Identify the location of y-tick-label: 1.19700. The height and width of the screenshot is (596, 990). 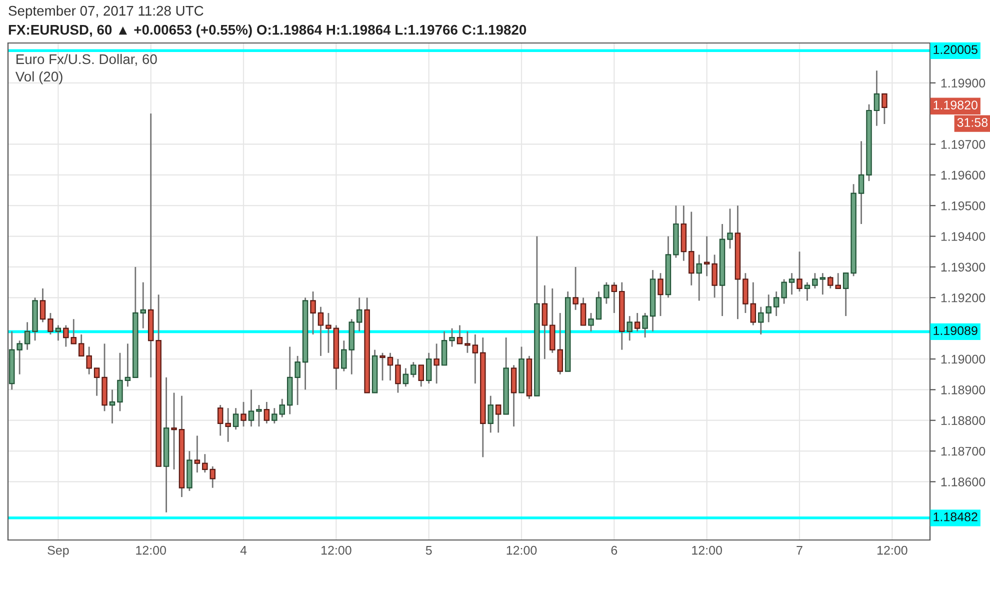
(963, 144).